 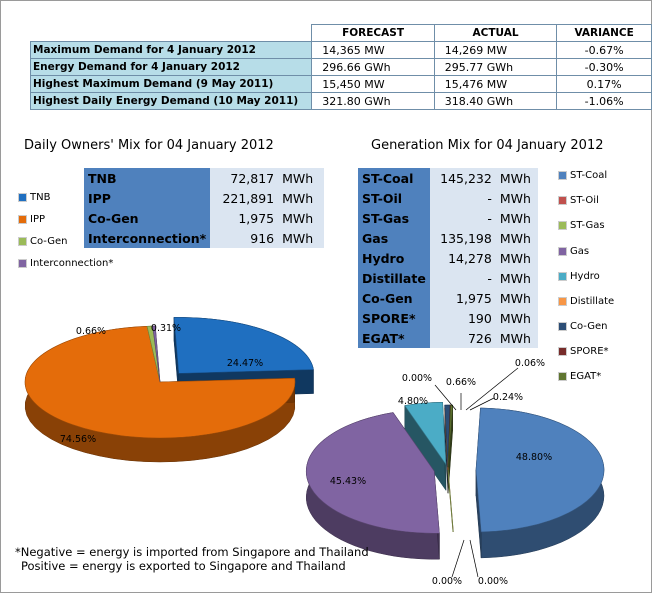 What do you see at coordinates (373, 33) in the screenshot?
I see `forecast-header: FORECAST` at bounding box center [373, 33].